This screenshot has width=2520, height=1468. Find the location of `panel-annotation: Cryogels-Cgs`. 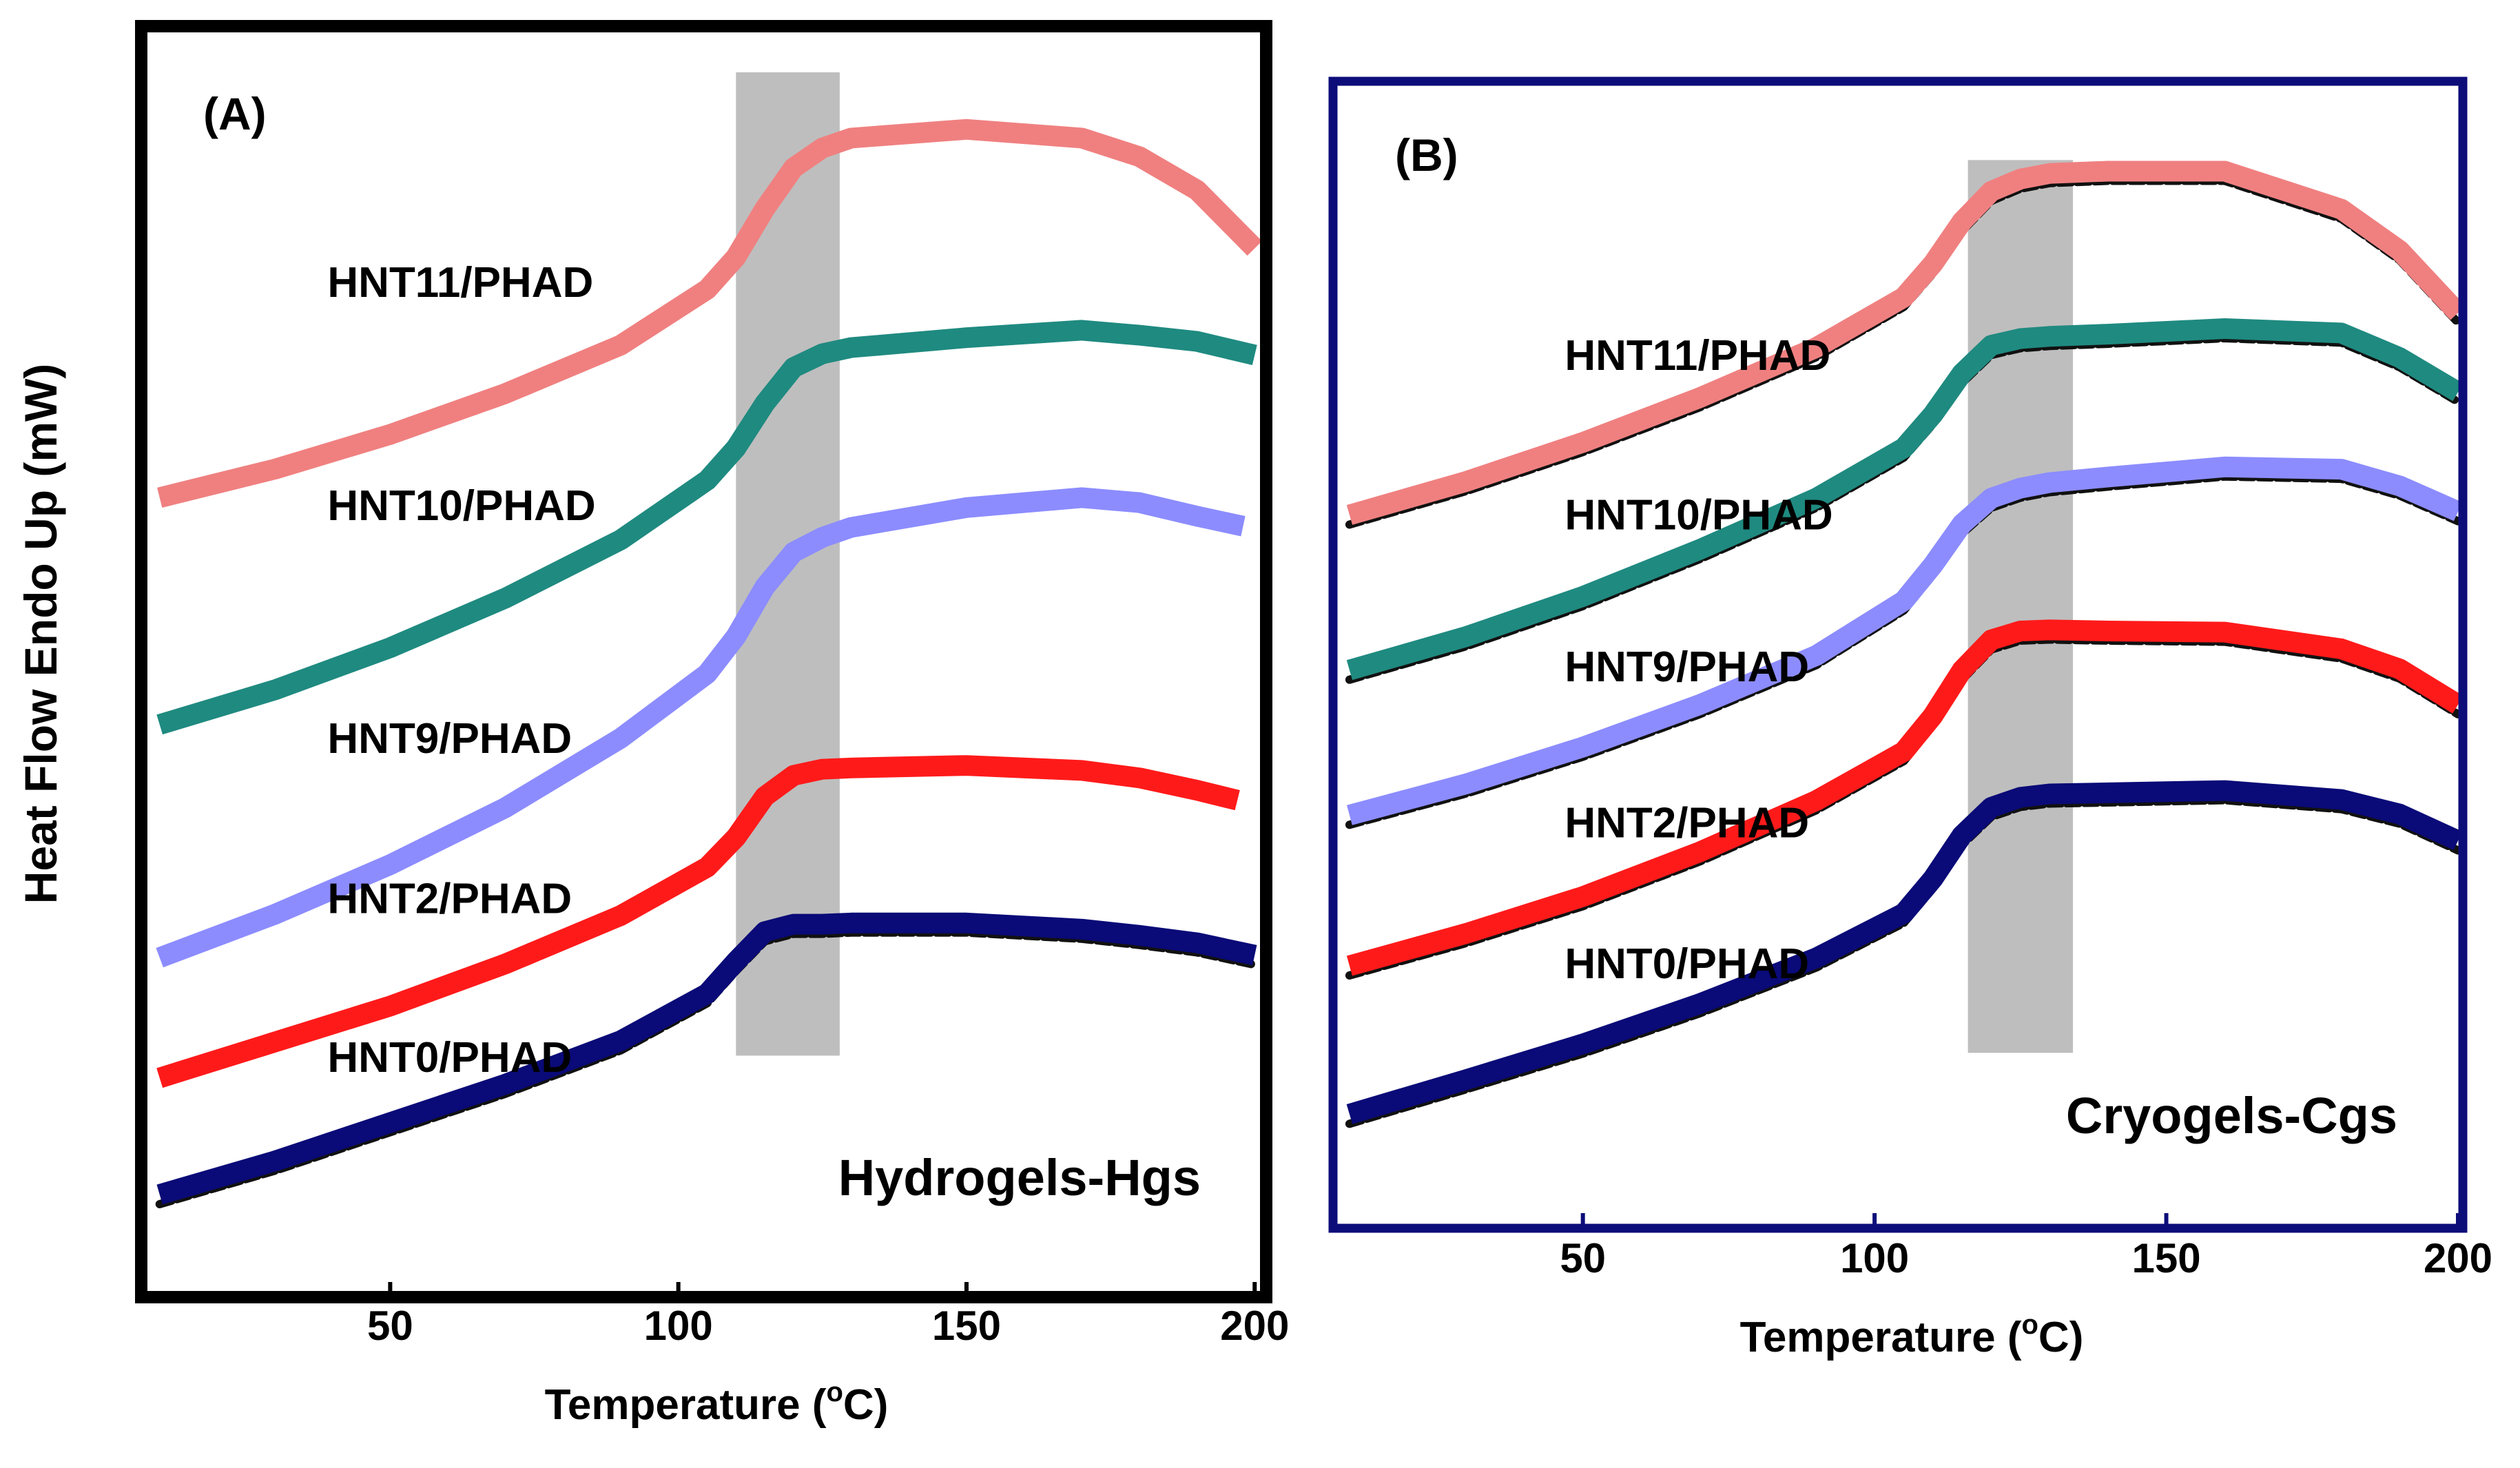

panel-annotation: Cryogels-Cgs is located at coordinates (2231, 1115).